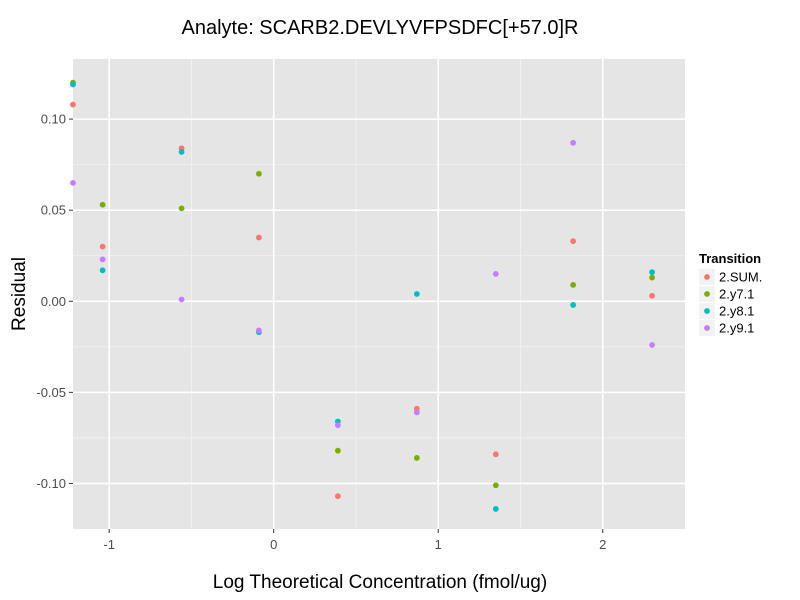  What do you see at coordinates (602, 544) in the screenshot?
I see `x-tick-label: 2` at bounding box center [602, 544].